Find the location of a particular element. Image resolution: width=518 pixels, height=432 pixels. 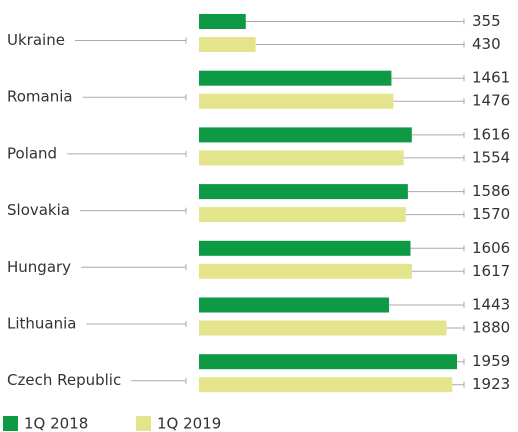

value-label: 1923 is located at coordinates (491, 384).